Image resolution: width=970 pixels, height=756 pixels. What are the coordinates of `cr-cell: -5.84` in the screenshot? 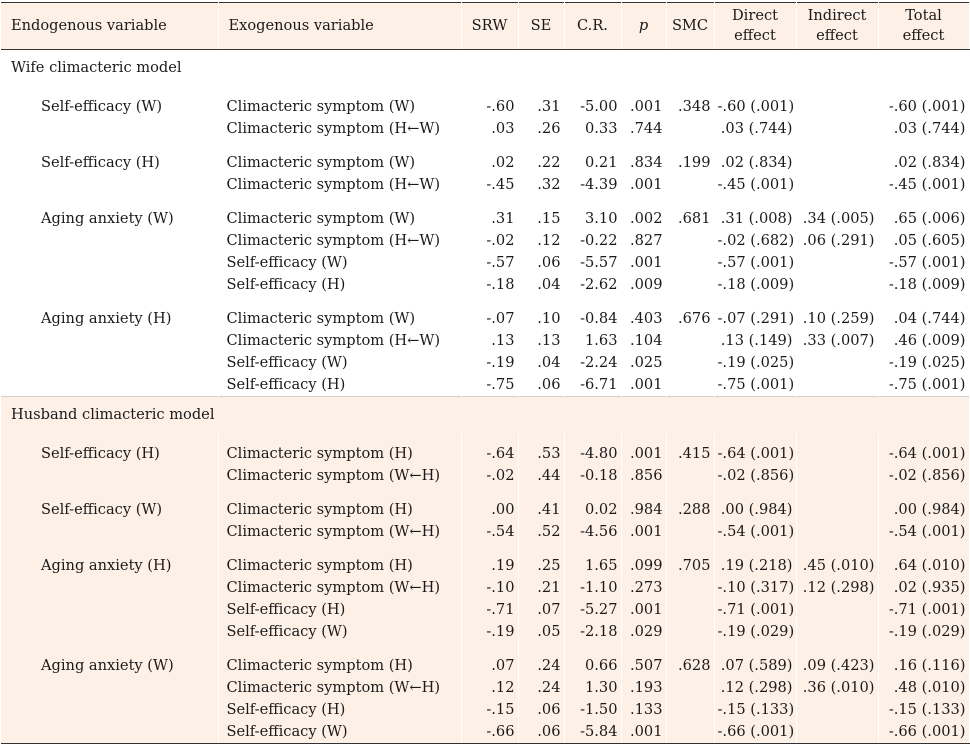 It's located at (593, 732).